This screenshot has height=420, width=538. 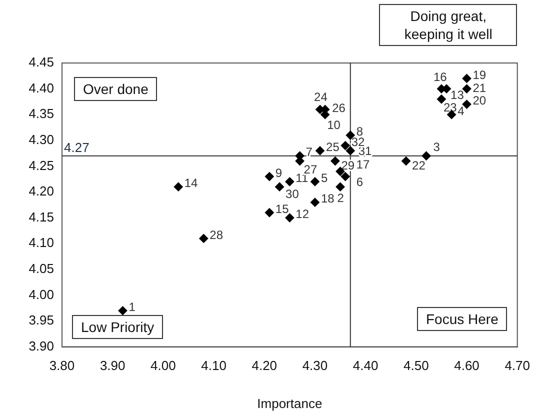 I want to click on annotation: 18, so click(x=327, y=199).